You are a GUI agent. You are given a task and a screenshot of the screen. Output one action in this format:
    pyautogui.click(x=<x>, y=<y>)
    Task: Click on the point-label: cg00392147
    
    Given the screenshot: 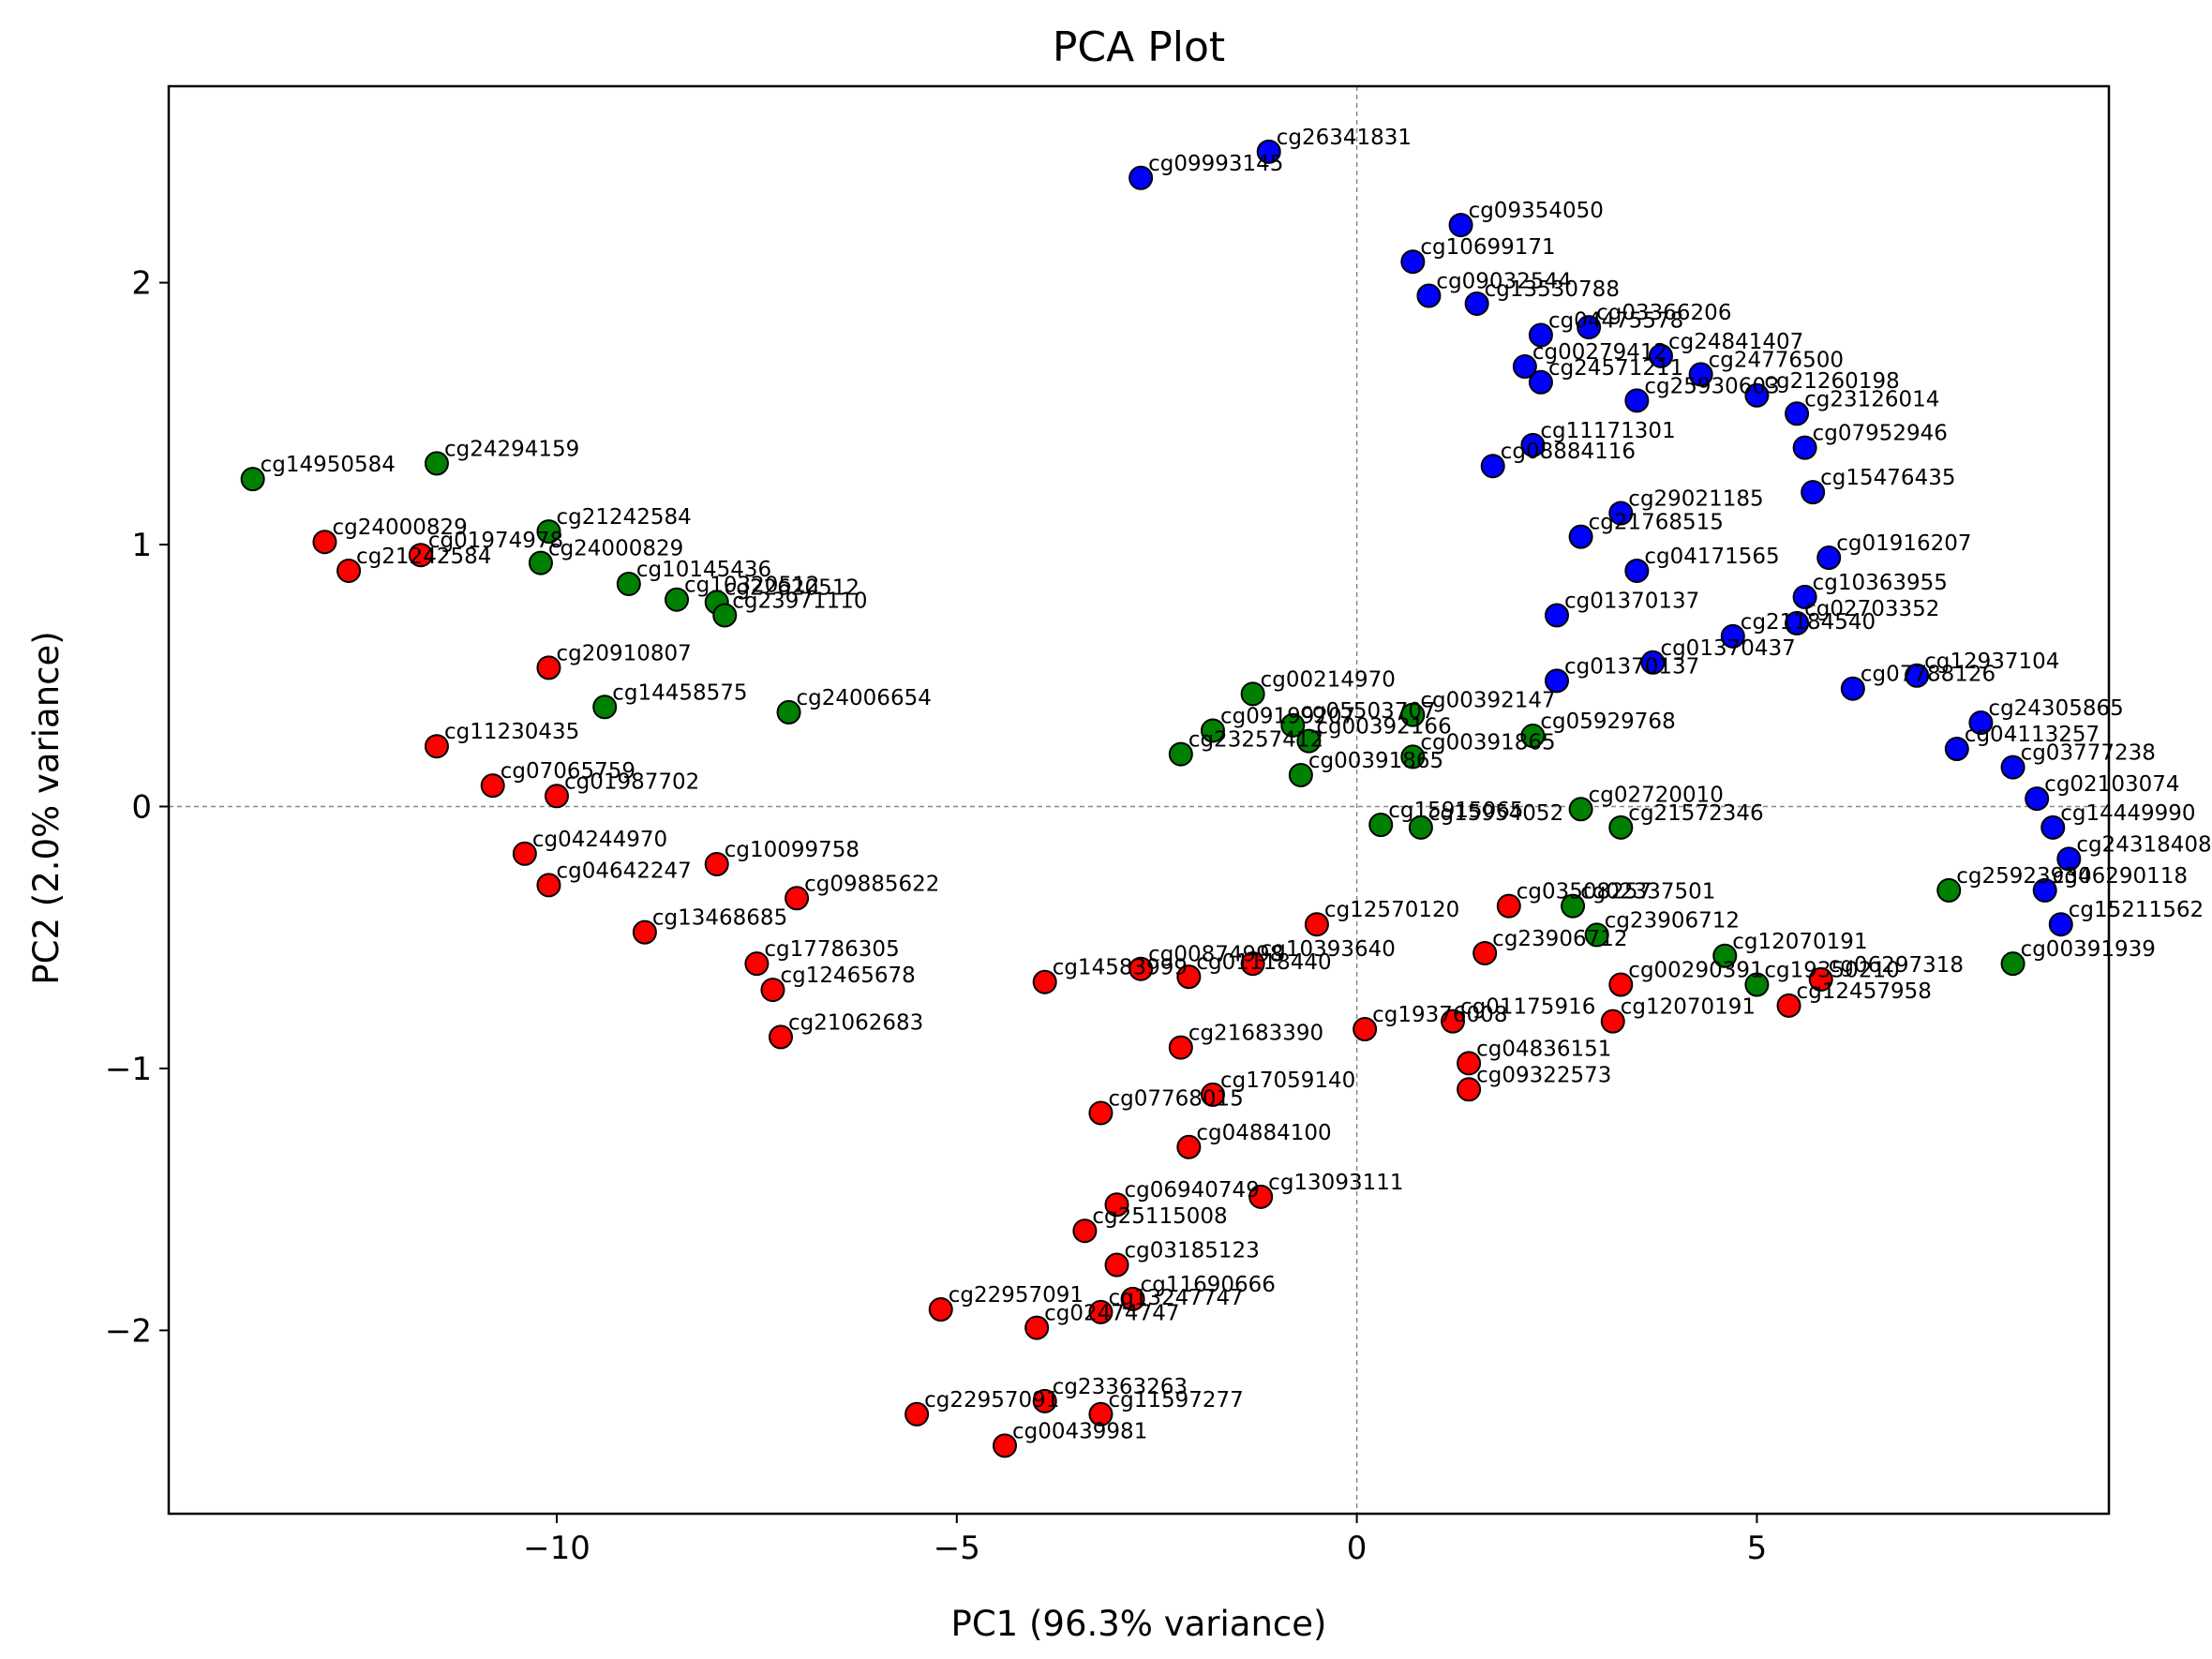 What is the action you would take?
    pyautogui.click(x=1487, y=701)
    